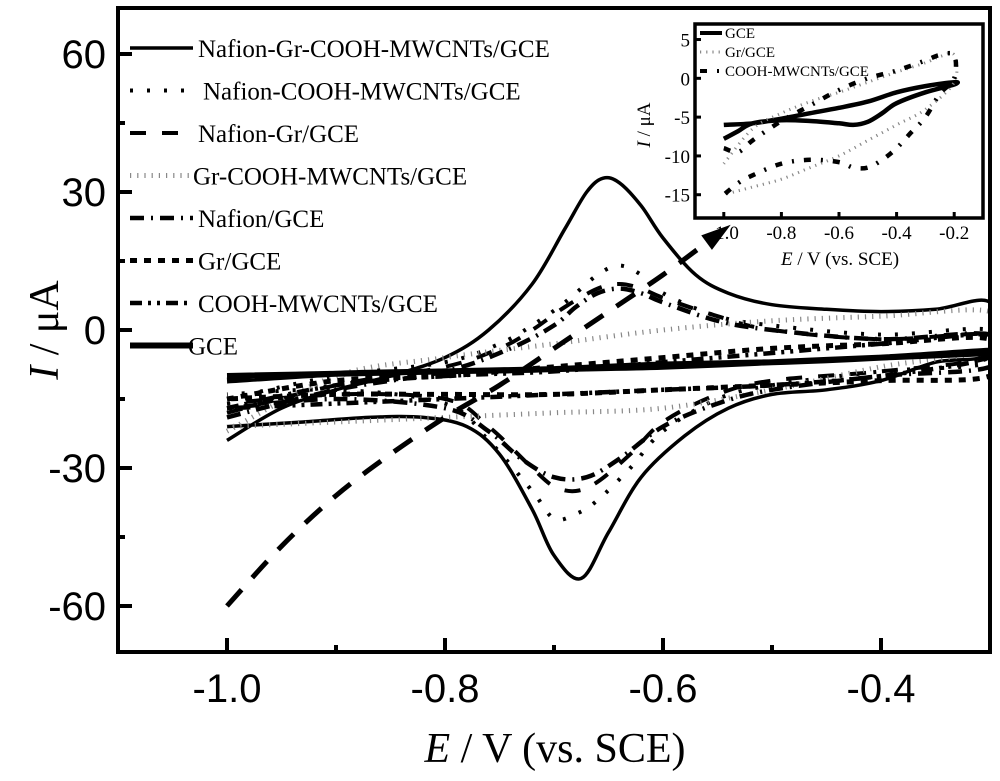 Image resolution: width=1000 pixels, height=781 pixels. Describe the element at coordinates (881, 689) in the screenshot. I see `x-tick-label: -0.4` at that location.